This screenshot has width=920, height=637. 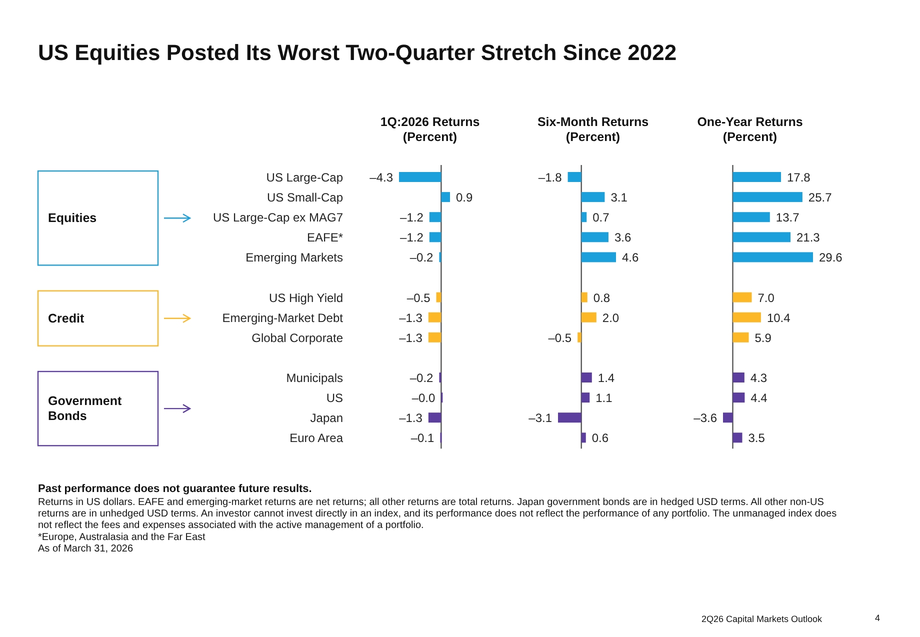 I want to click on text: As of March 31, 2026, so click(x=86, y=548).